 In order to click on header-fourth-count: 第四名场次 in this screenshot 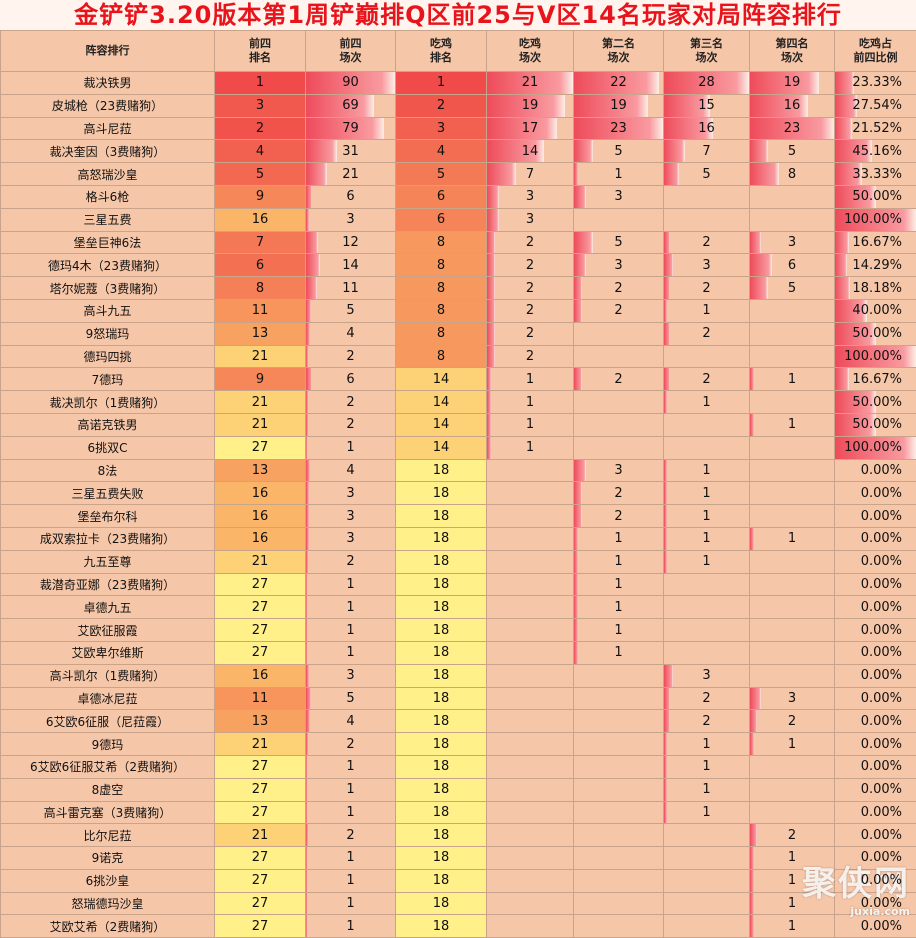, I will do `click(792, 51)`.